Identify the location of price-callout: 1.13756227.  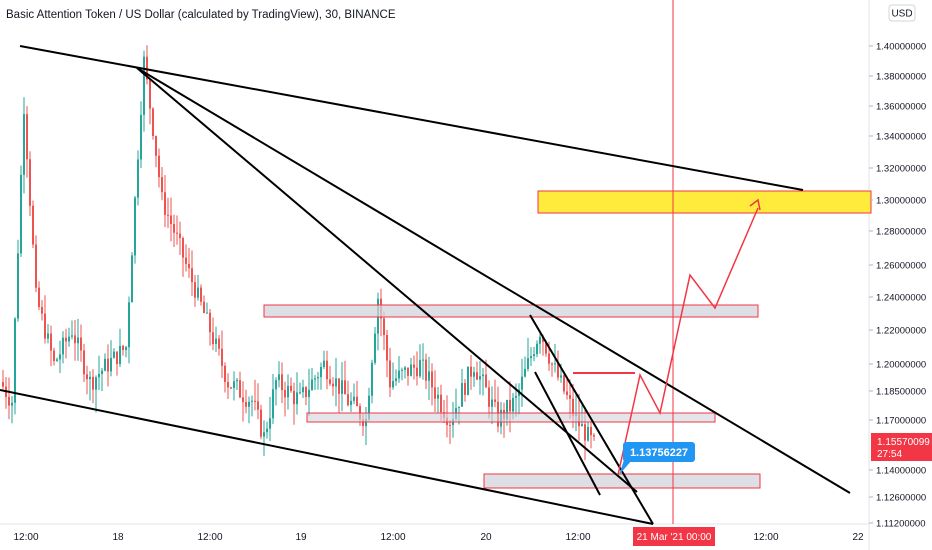
(657, 458).